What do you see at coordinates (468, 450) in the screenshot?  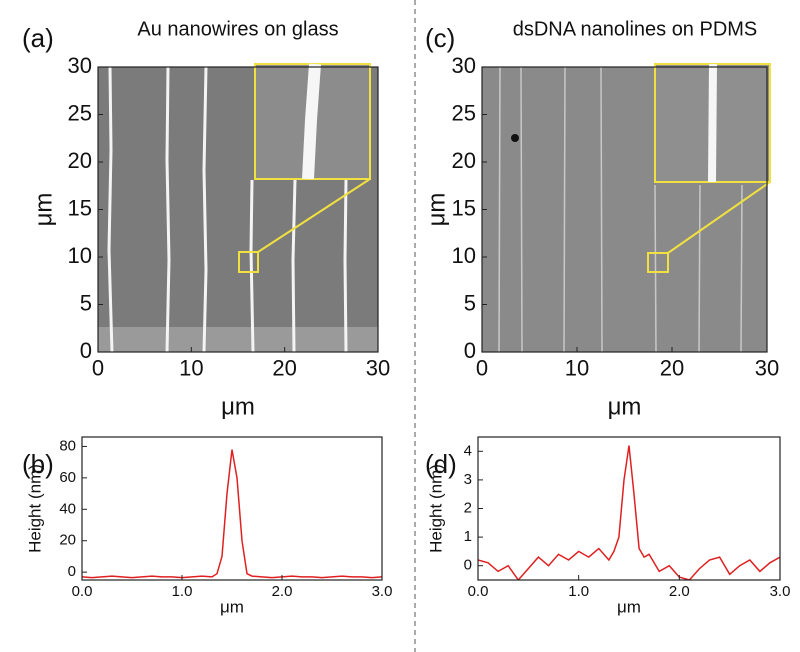 I see `y-tick-label: 4` at bounding box center [468, 450].